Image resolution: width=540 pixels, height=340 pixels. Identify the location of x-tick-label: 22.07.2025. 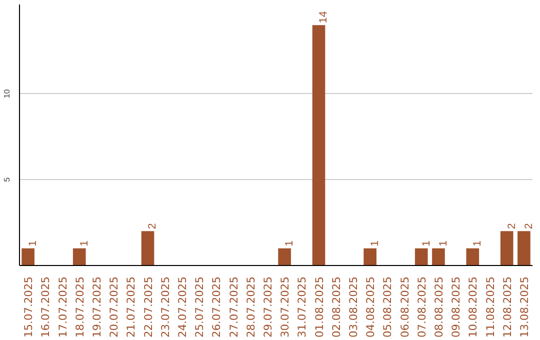
(148, 307).